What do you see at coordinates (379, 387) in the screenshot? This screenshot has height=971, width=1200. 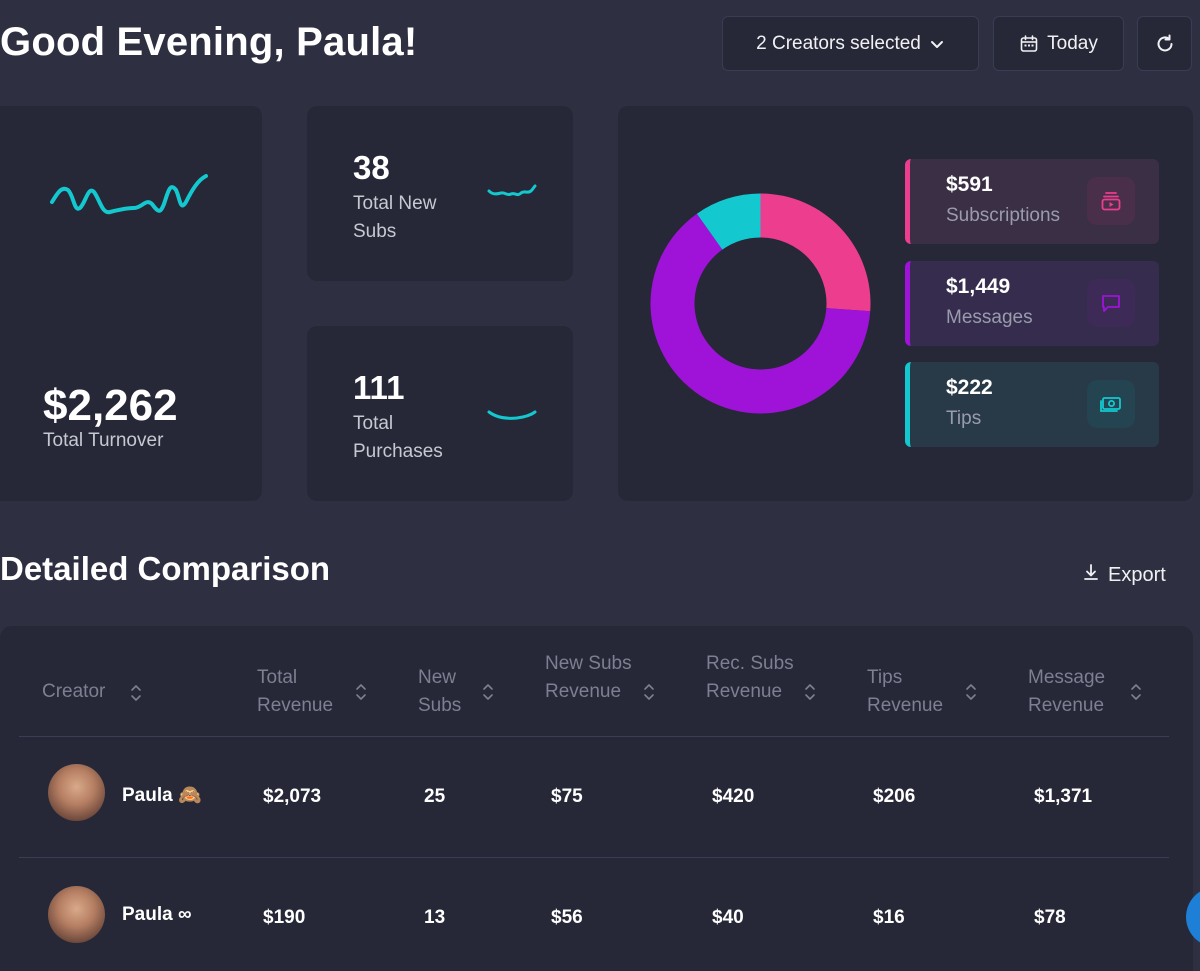 I see `purchases-value: 111` at bounding box center [379, 387].